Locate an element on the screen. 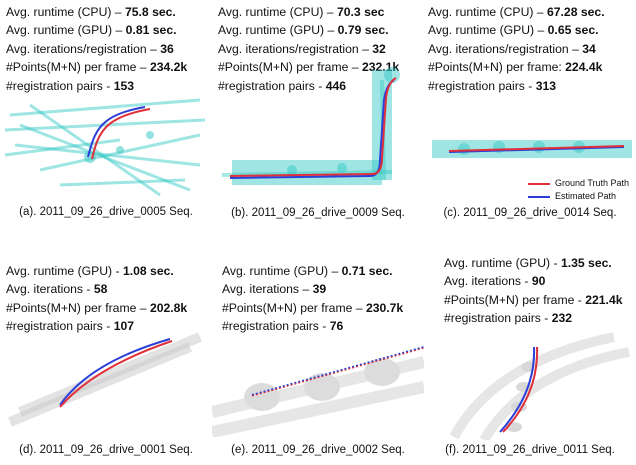  stat-pairs: #registration pairs - 107 is located at coordinates (70, 326).